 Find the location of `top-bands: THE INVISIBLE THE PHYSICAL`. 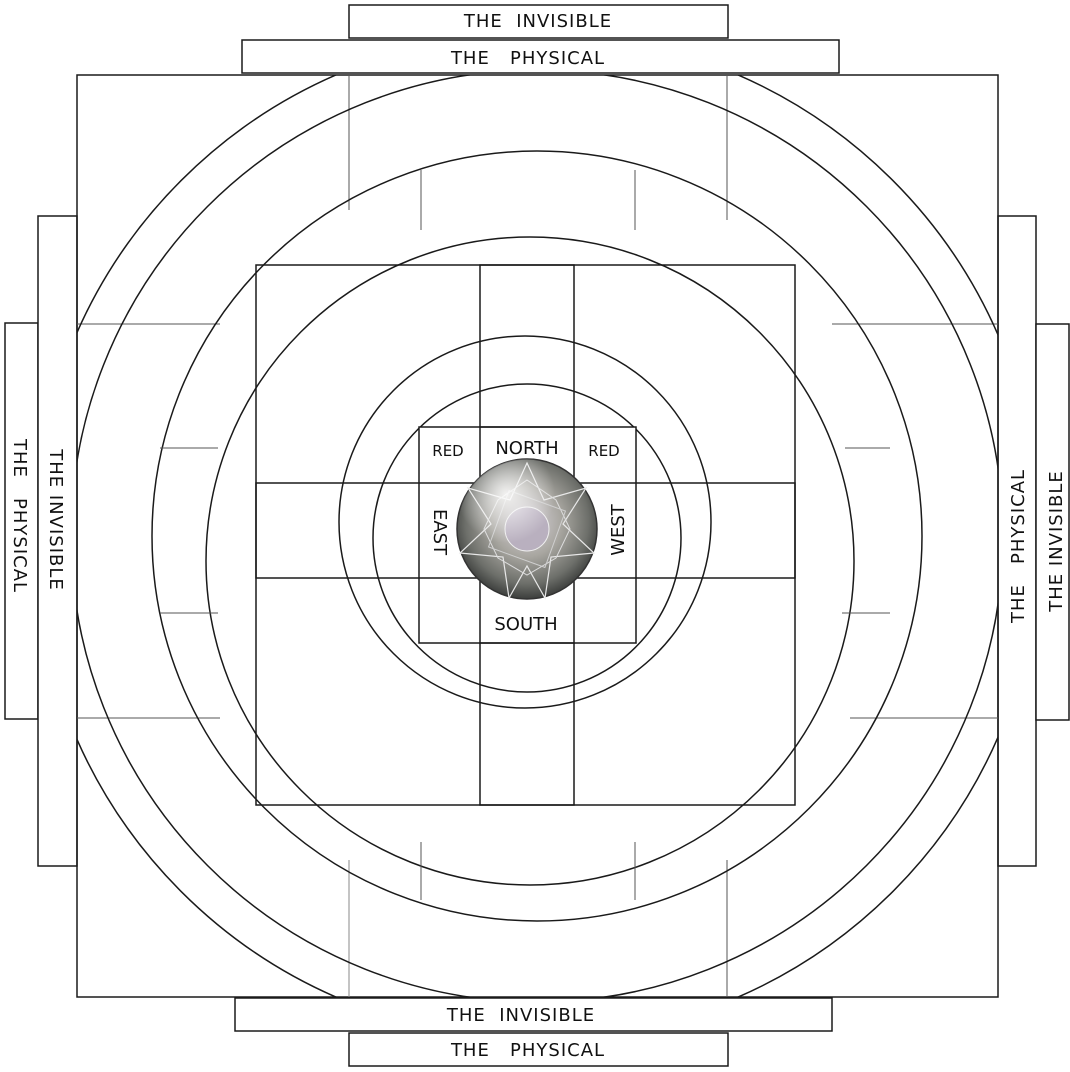

top-bands: THE INVISIBLE THE PHYSICAL is located at coordinates (540, 39).